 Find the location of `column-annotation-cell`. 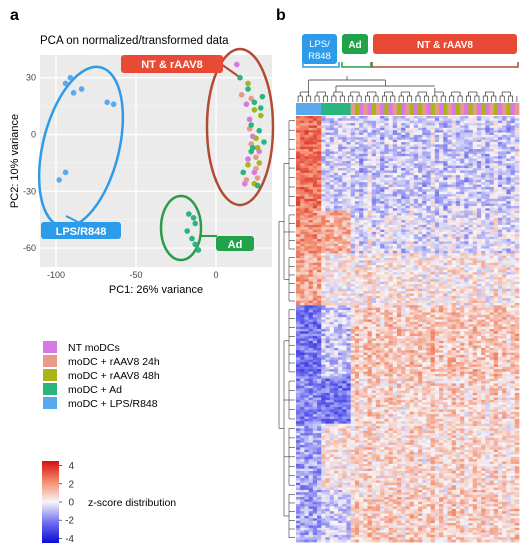

column-annotation-cell is located at coordinates (353, 109).